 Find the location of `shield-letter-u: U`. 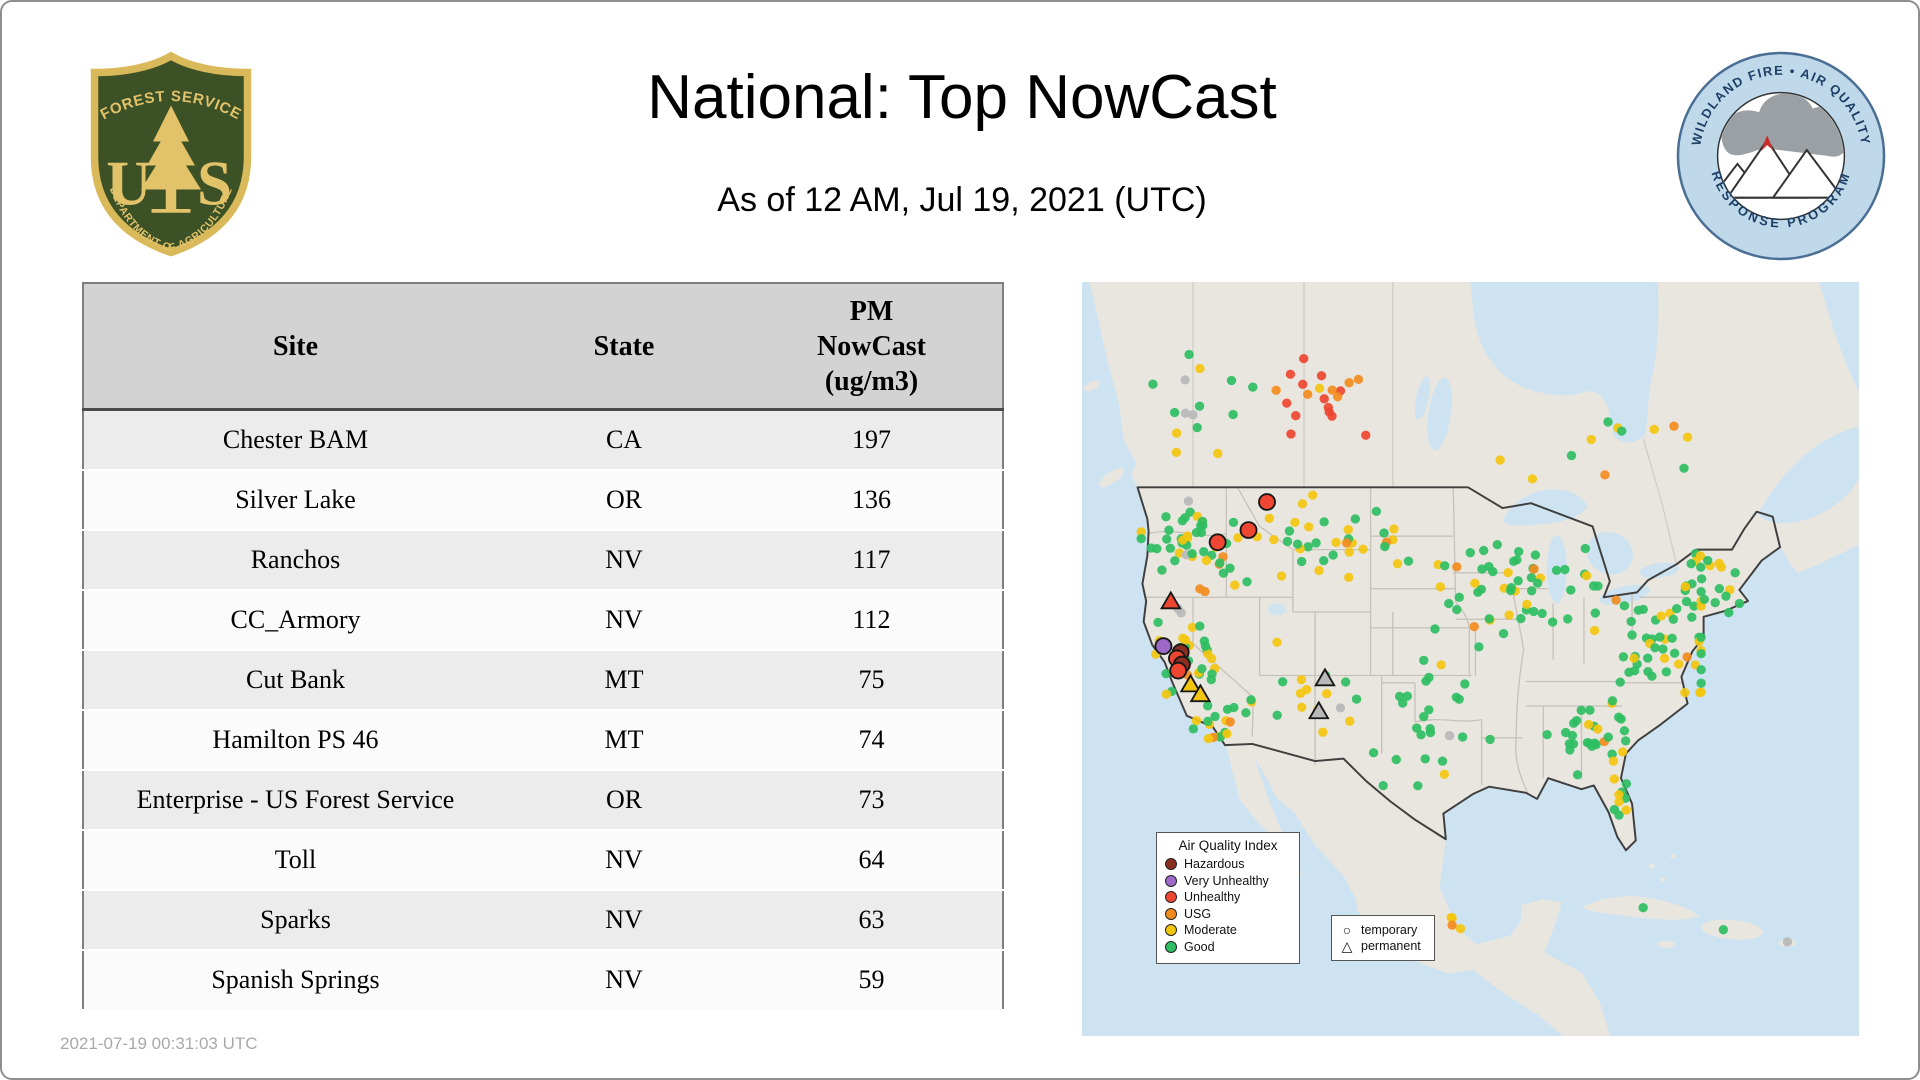

shield-letter-u: U is located at coordinates (129, 184).